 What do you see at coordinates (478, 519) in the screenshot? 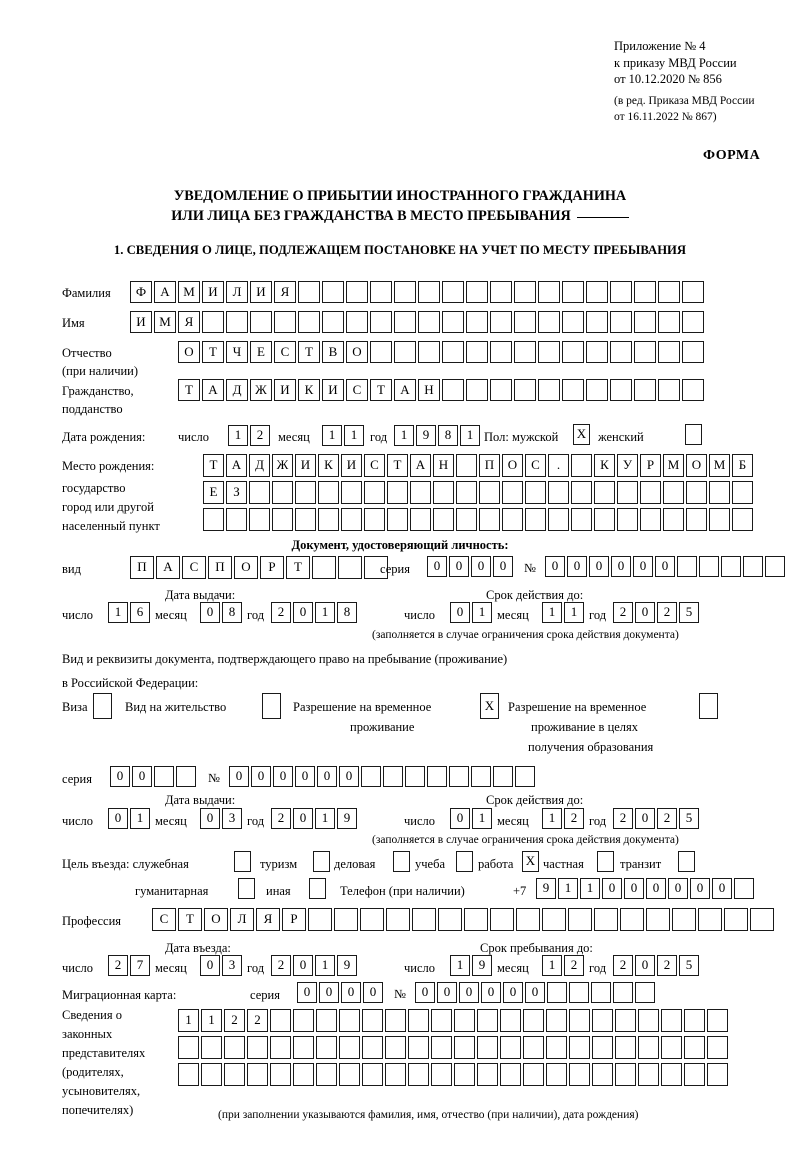
I see `birth-place-row-3-cells` at bounding box center [478, 519].